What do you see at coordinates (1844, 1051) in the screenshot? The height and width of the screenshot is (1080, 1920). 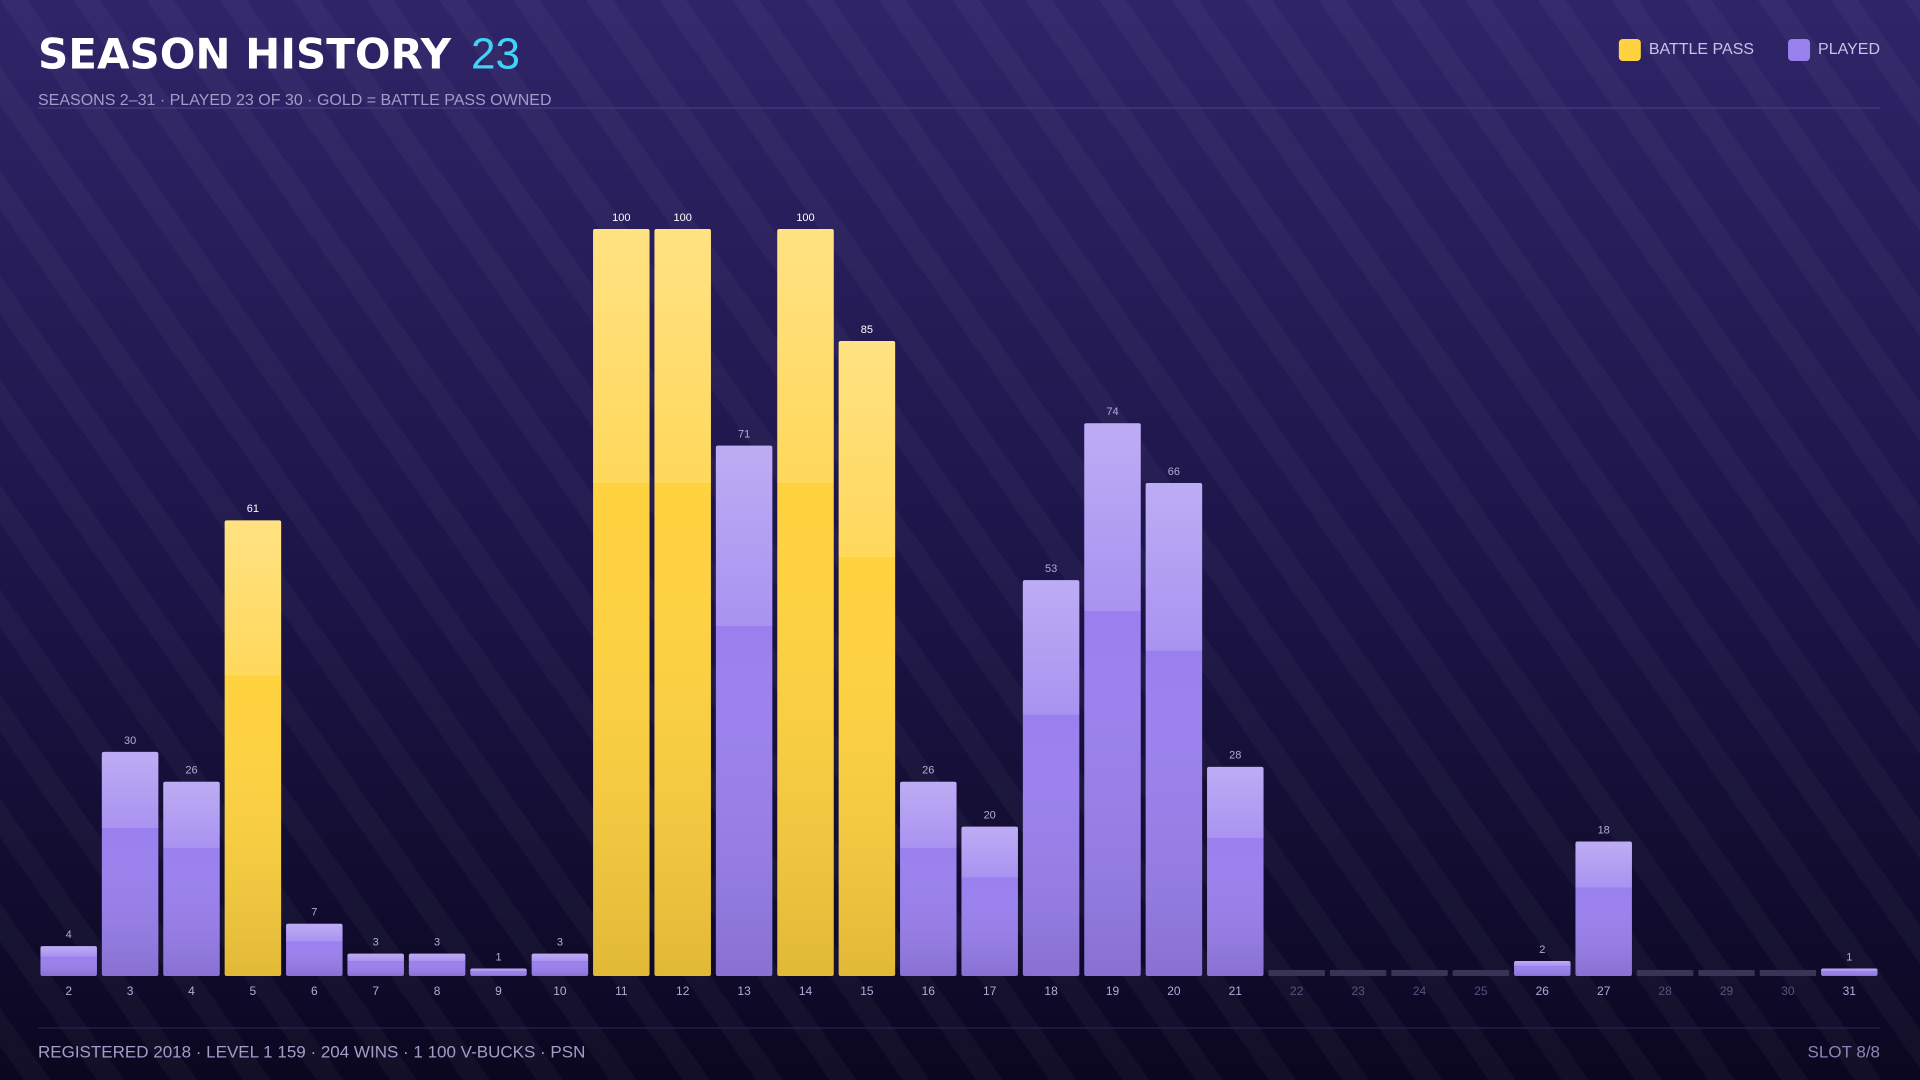 I see `slot-label: SLOT 8/8` at bounding box center [1844, 1051].